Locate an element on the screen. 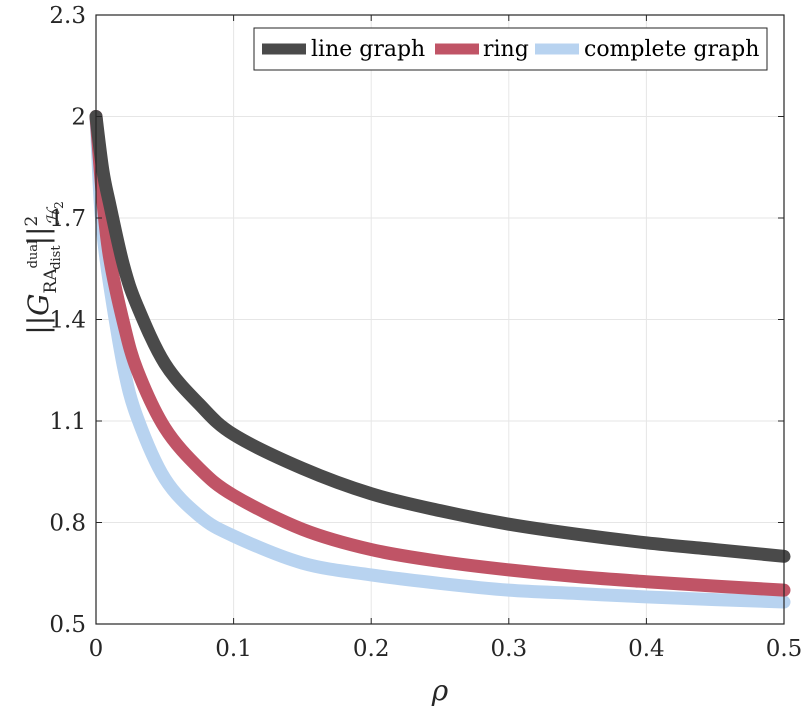 The height and width of the screenshot is (706, 803). x-tick-label: 0 is located at coordinates (96, 649).